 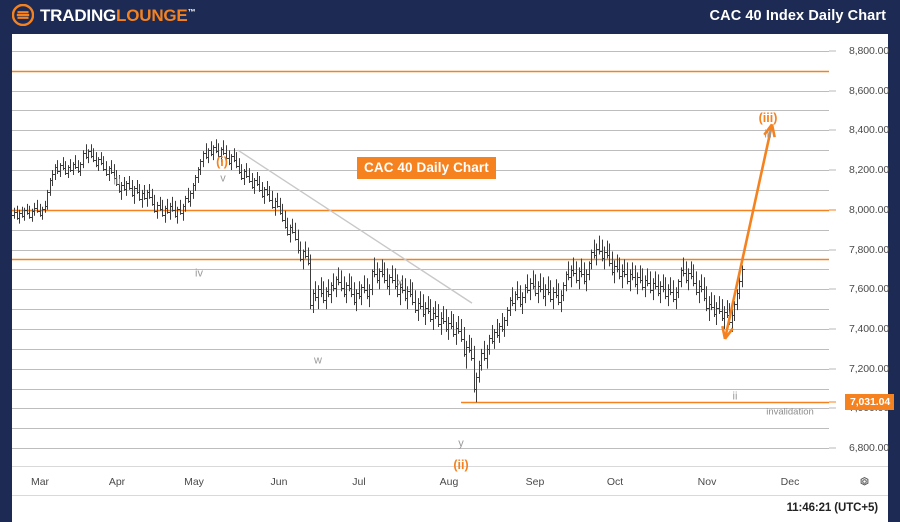 What do you see at coordinates (707, 482) in the screenshot?
I see `time-axis-label: Nov` at bounding box center [707, 482].